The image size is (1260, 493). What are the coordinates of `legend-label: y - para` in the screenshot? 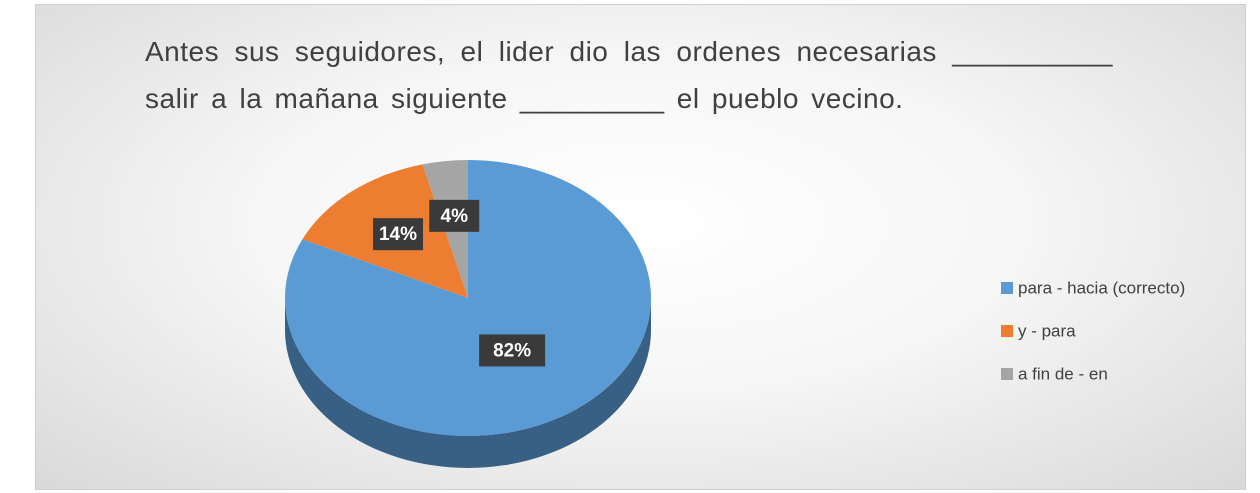 It's located at (1047, 330).